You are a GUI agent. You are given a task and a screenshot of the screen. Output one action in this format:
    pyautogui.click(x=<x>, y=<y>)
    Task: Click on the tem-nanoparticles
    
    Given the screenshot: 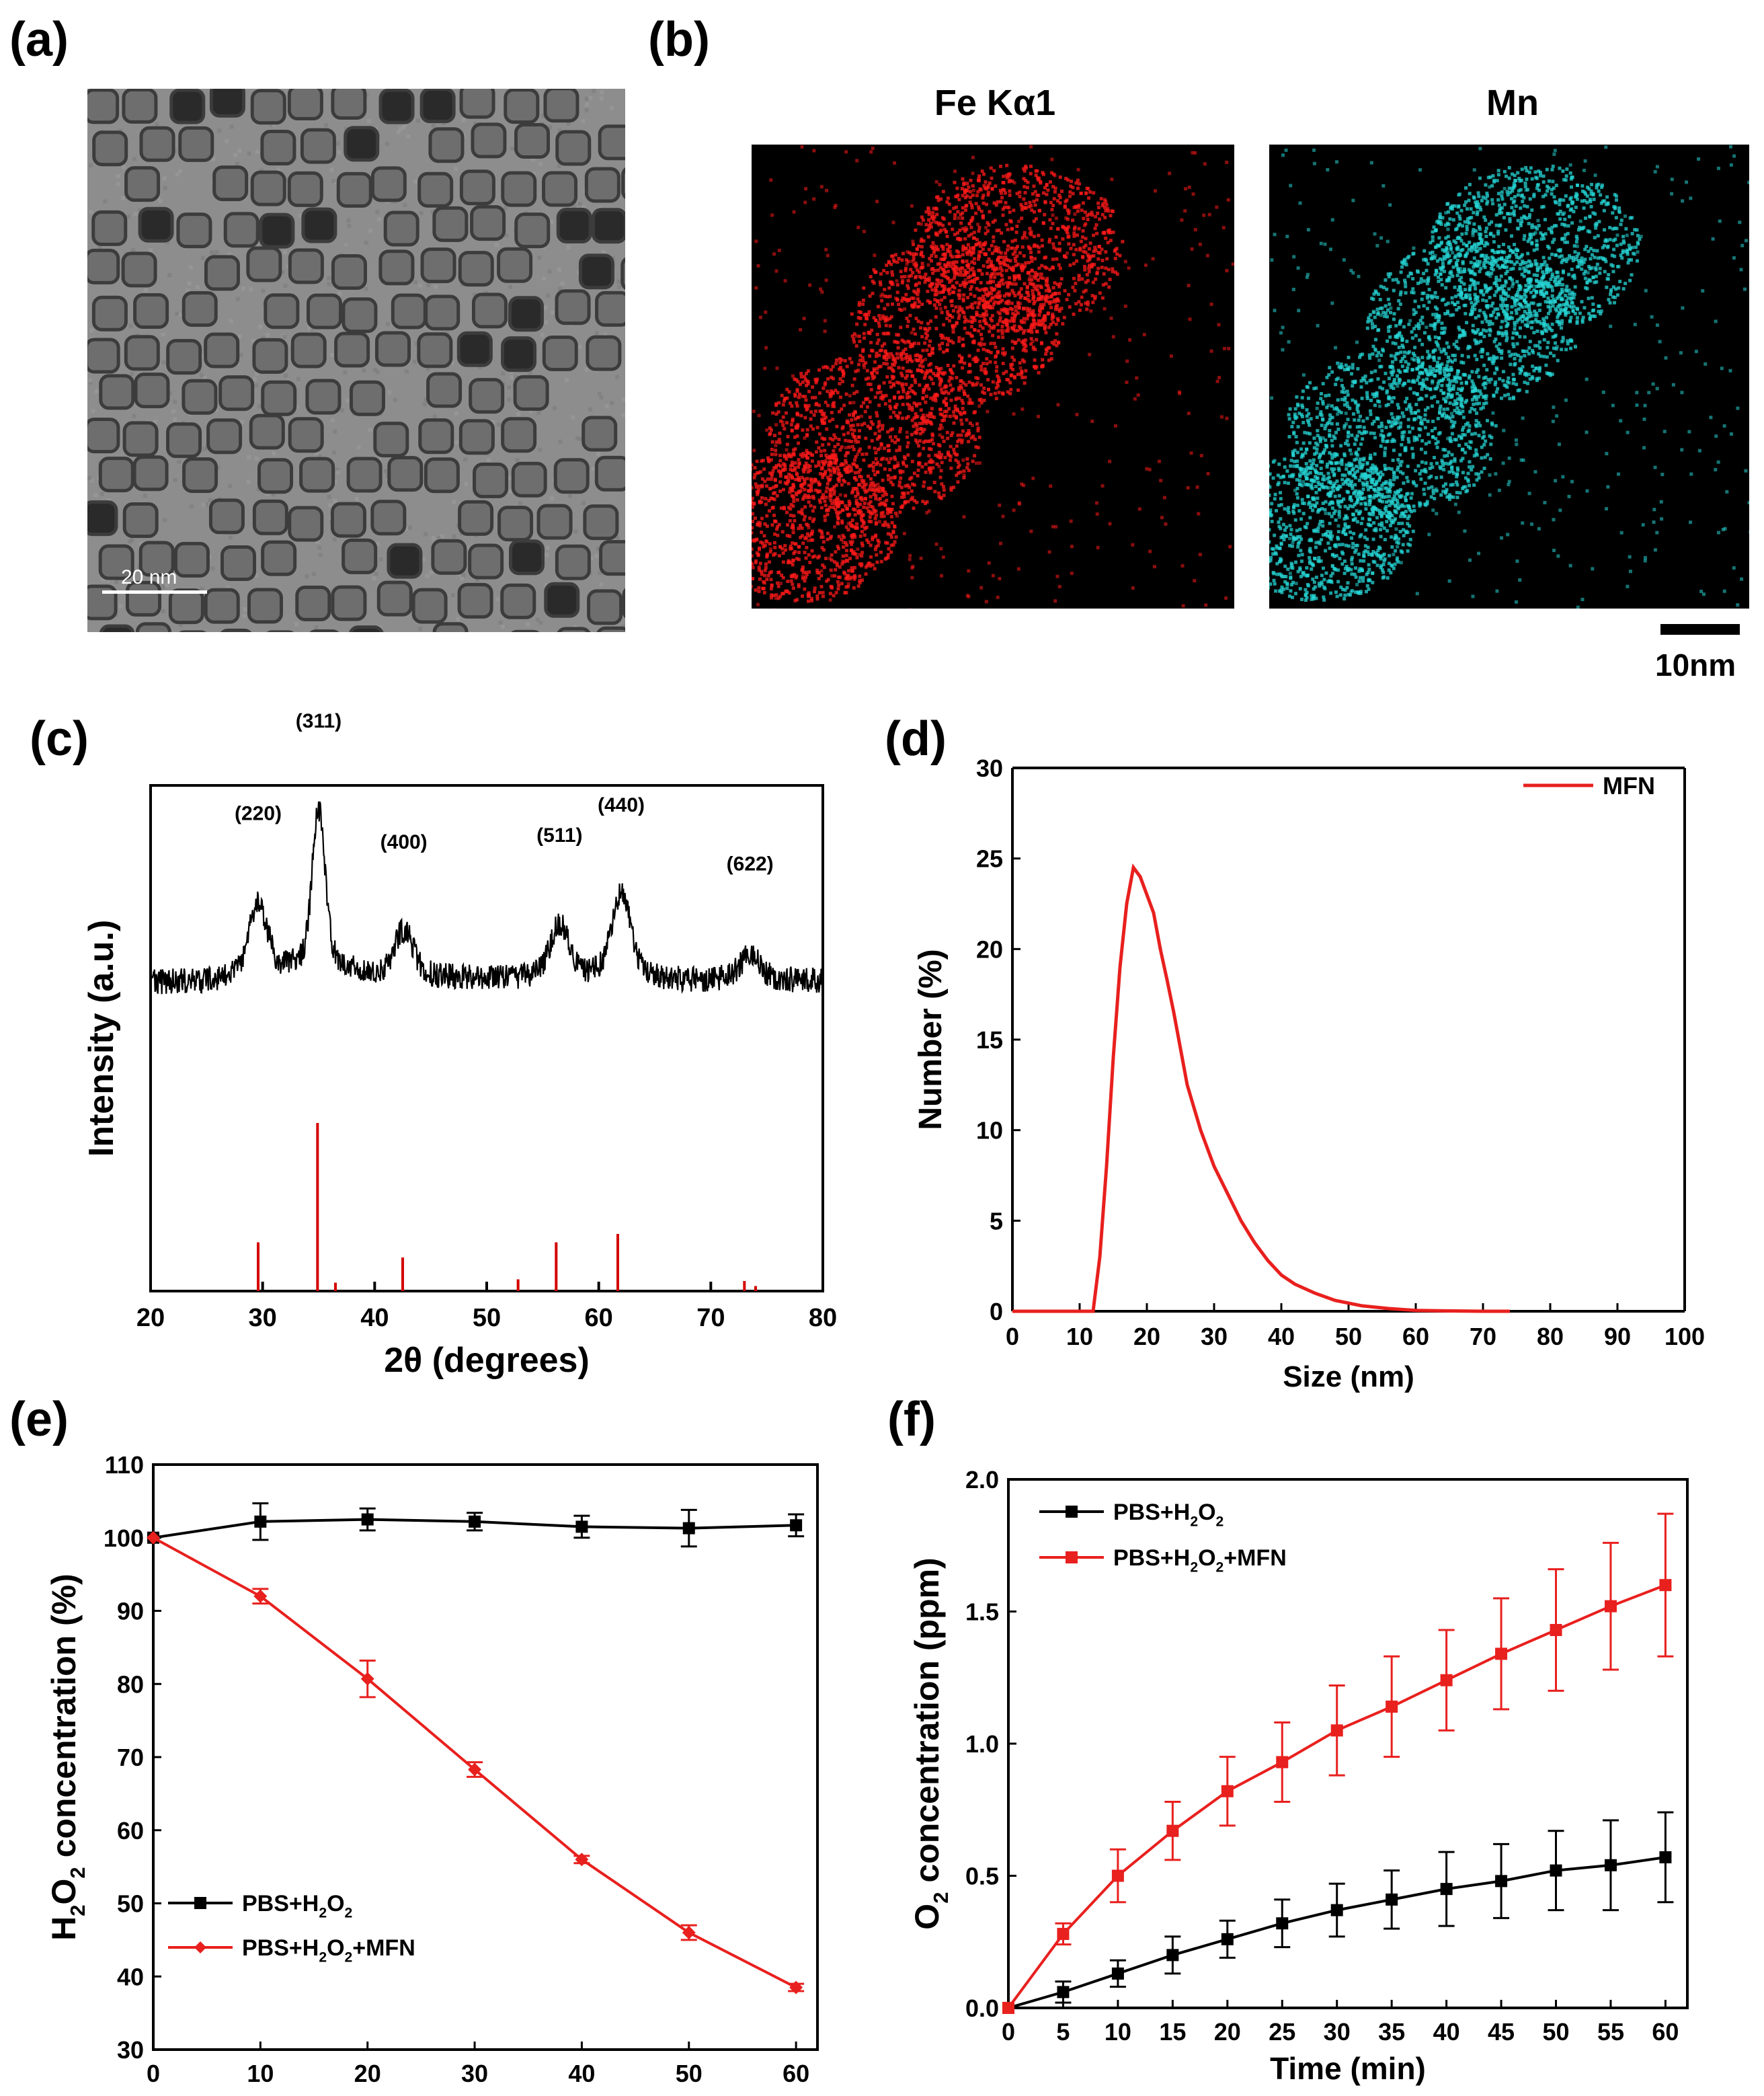 What is the action you would take?
    pyautogui.click(x=356, y=360)
    